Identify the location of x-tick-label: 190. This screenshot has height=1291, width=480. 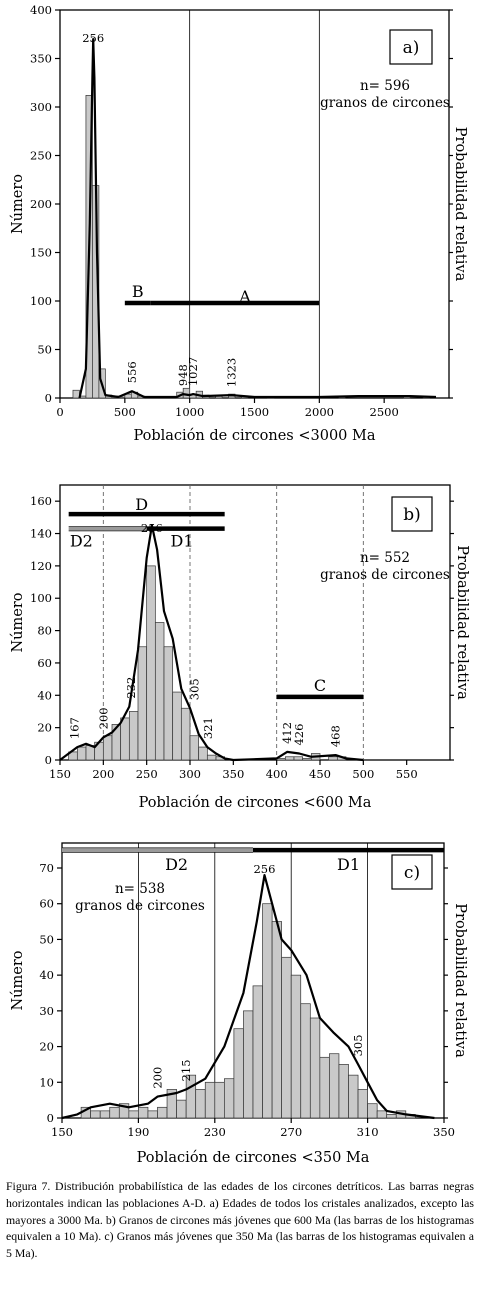
(138, 1132).